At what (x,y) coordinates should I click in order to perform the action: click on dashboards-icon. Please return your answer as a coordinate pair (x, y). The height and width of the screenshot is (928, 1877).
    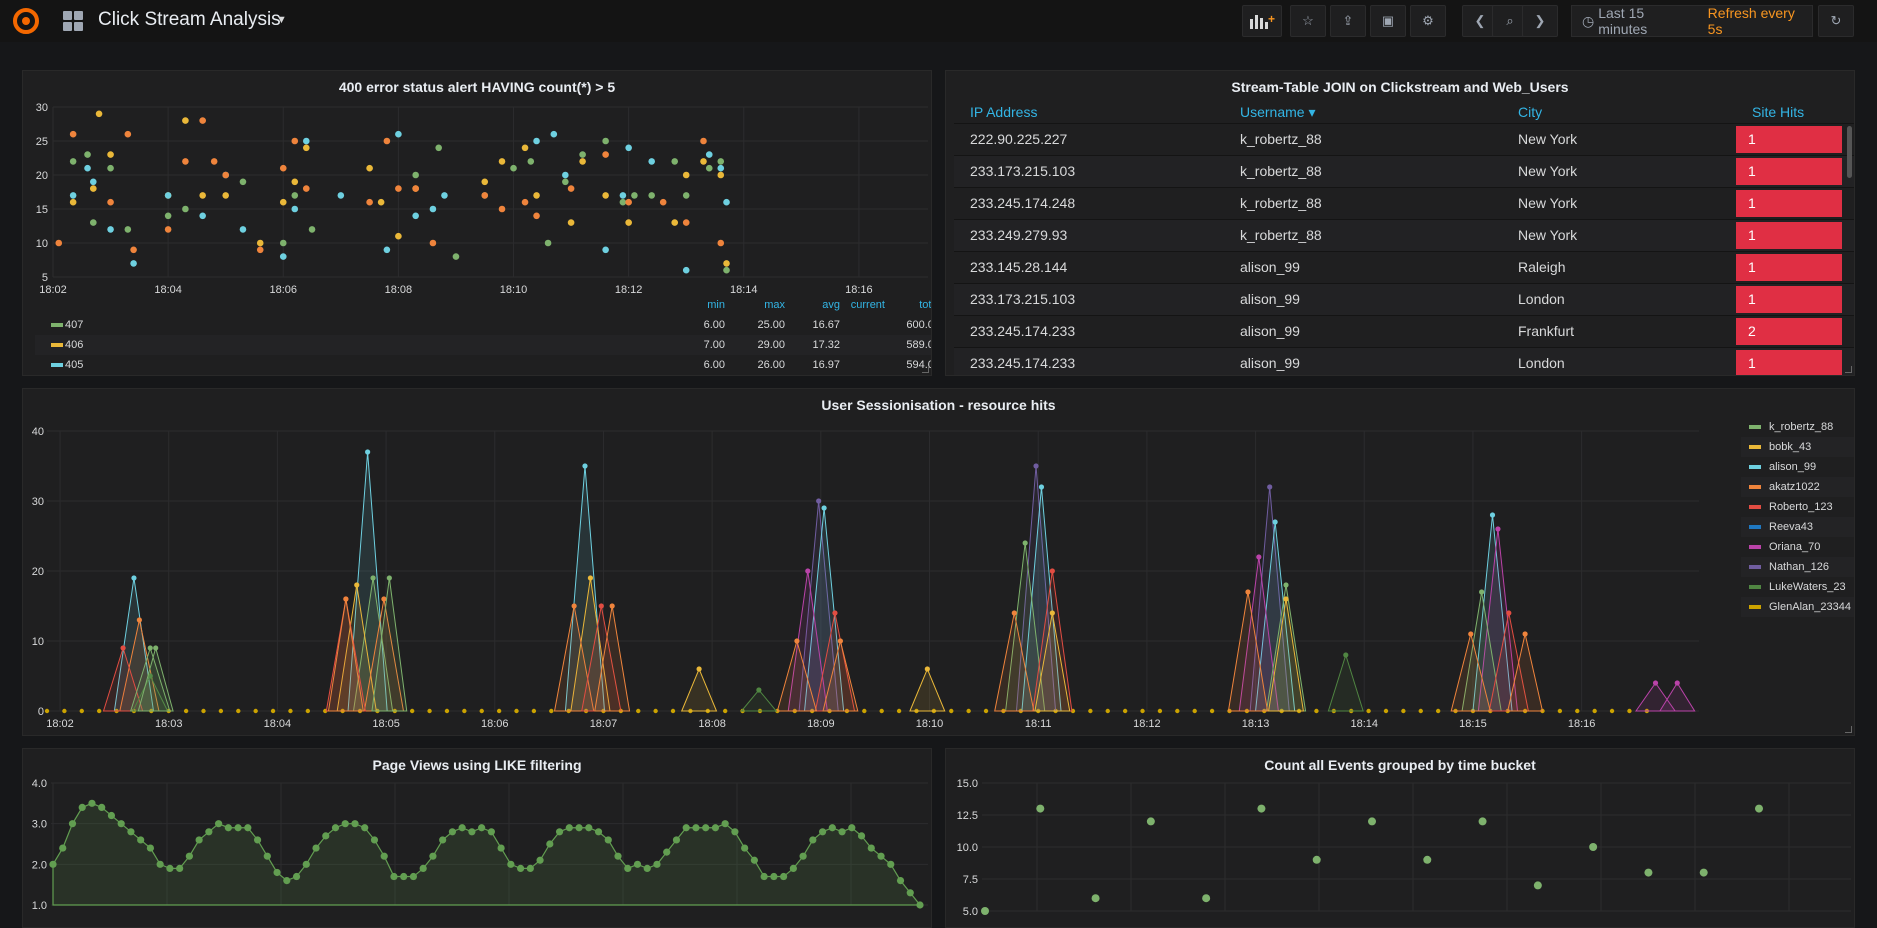
    Looking at the image, I should click on (73, 21).